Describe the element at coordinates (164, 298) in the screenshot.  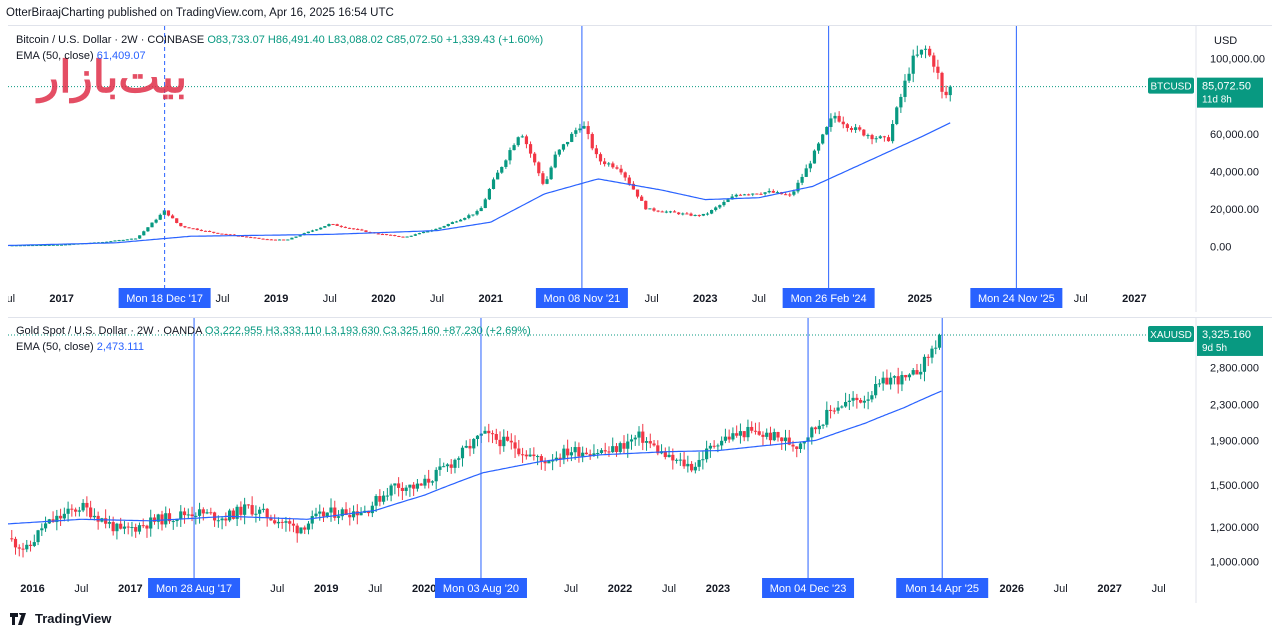
I see `date-marker-bg` at that location.